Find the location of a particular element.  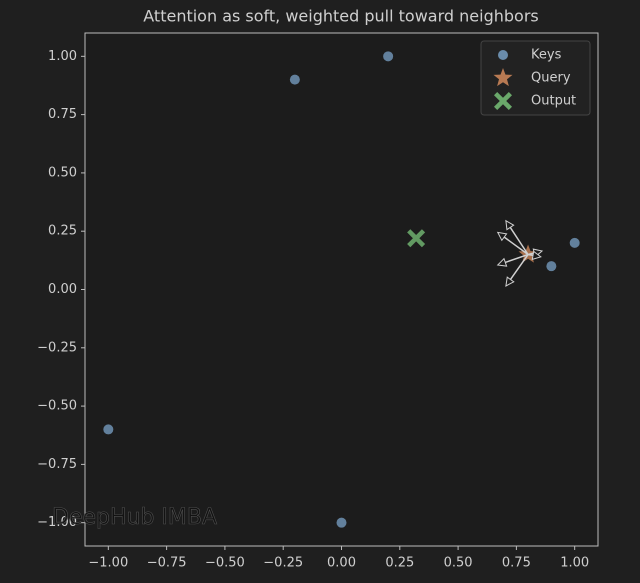

x-tick-label: 0.50 is located at coordinates (458, 563).